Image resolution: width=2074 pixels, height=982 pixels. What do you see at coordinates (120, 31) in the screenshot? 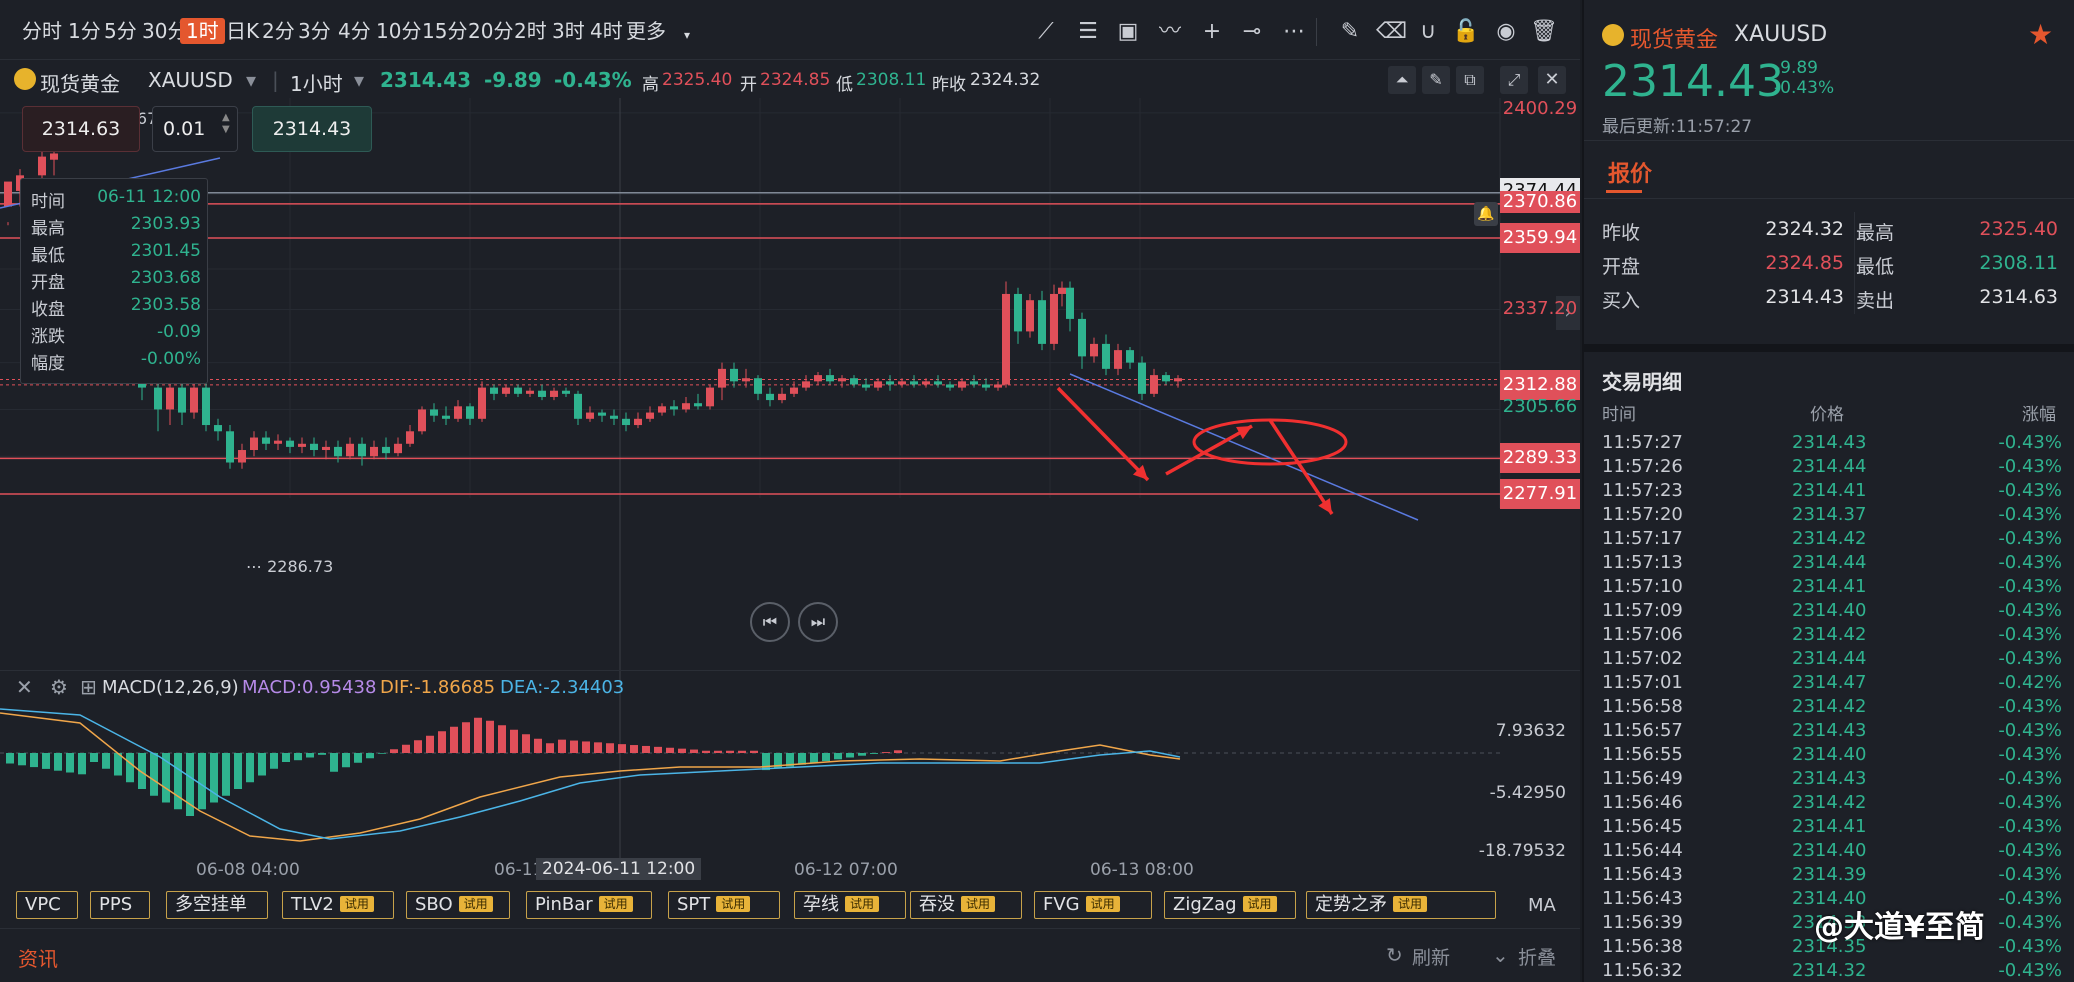
I see `timeframe-2: 5分` at bounding box center [120, 31].